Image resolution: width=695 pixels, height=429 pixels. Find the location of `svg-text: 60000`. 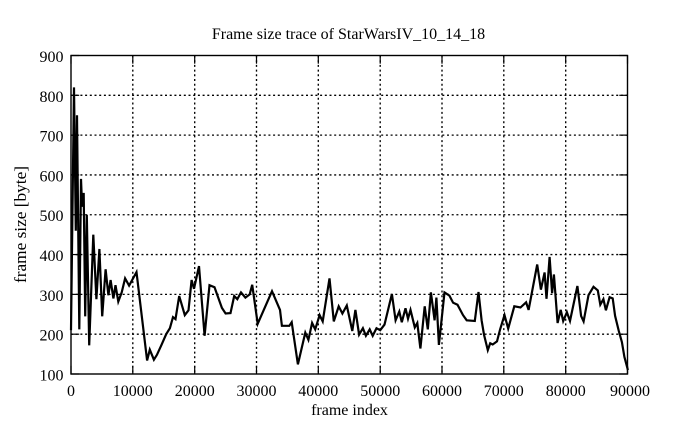

svg-text: 60000 is located at coordinates (442, 391).